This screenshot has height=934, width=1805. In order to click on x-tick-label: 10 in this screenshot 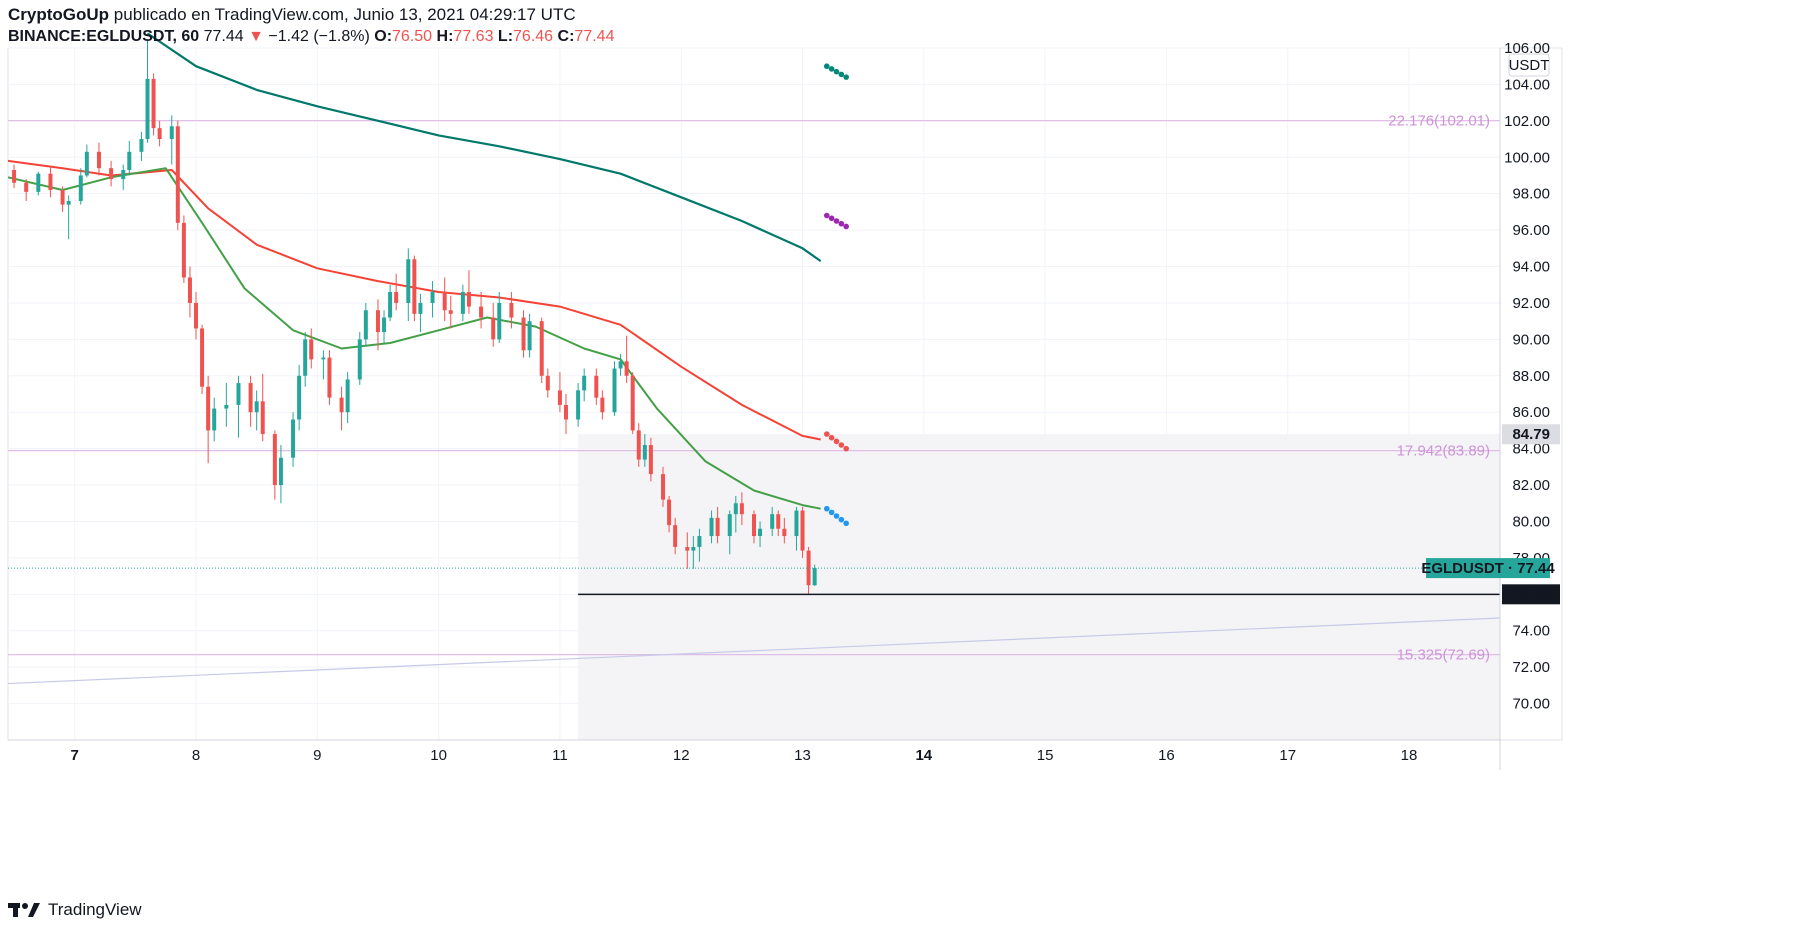, I will do `click(438, 755)`.